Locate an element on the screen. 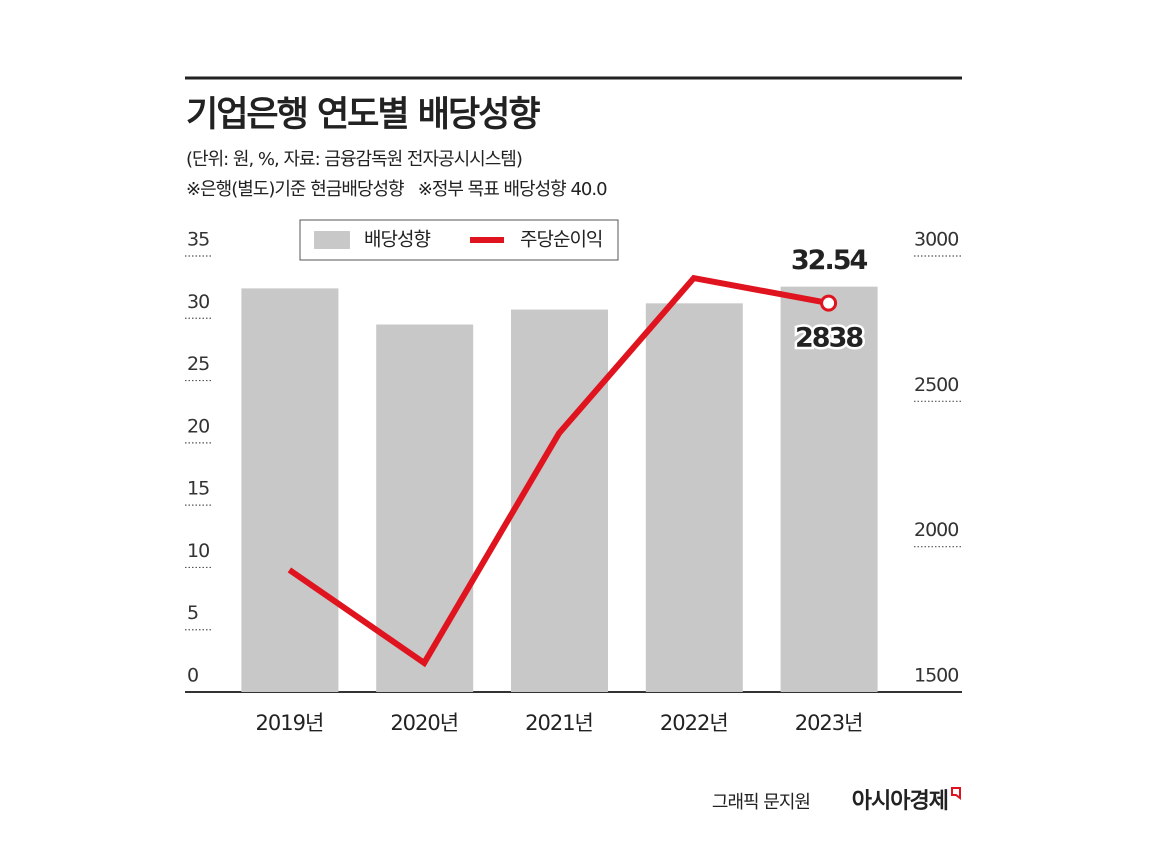  y2-tick-label: 2500 is located at coordinates (936, 385).